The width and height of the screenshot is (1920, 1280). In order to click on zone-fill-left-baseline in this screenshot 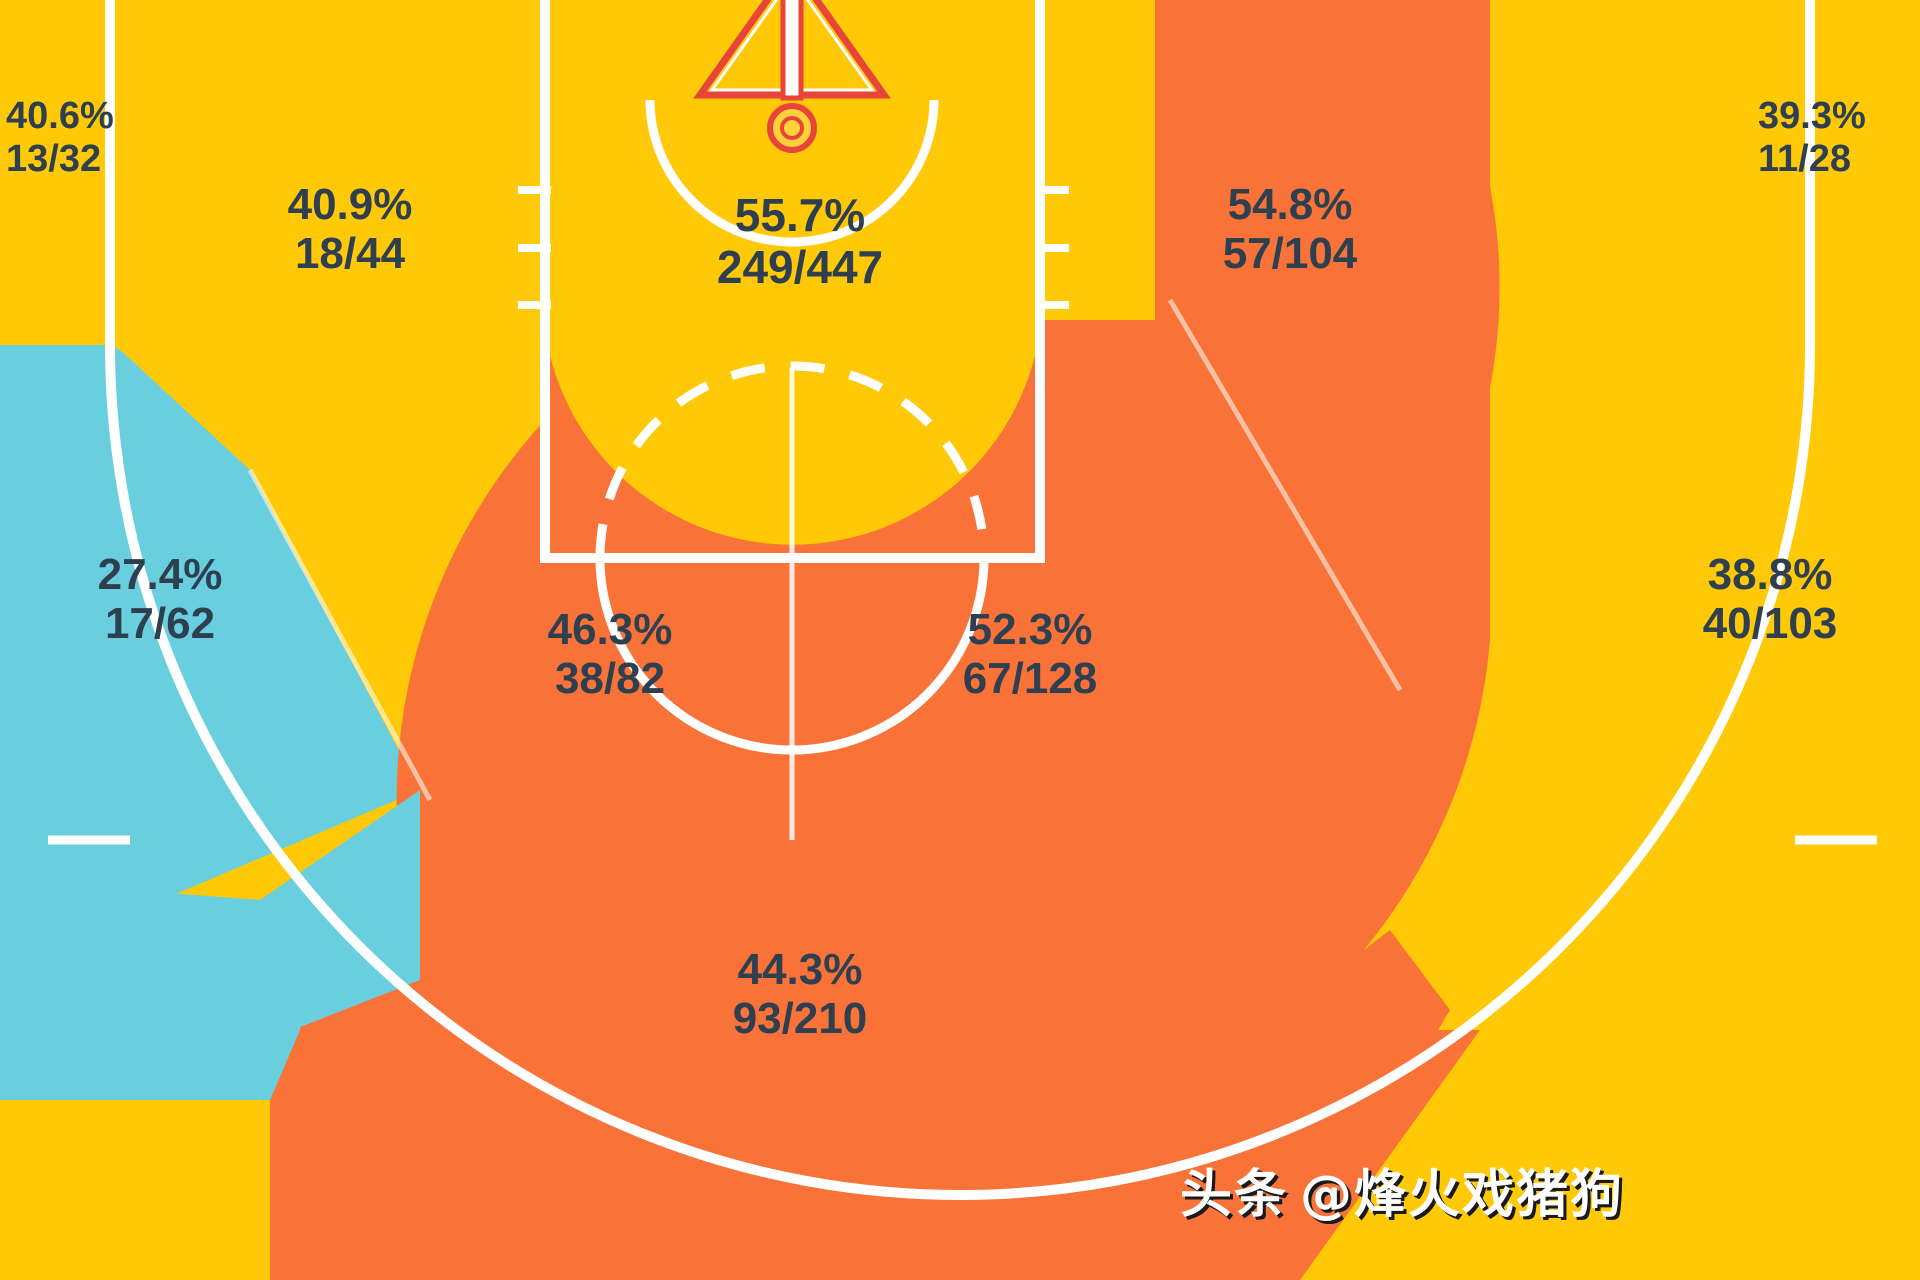, I will do `click(327, 235)`.